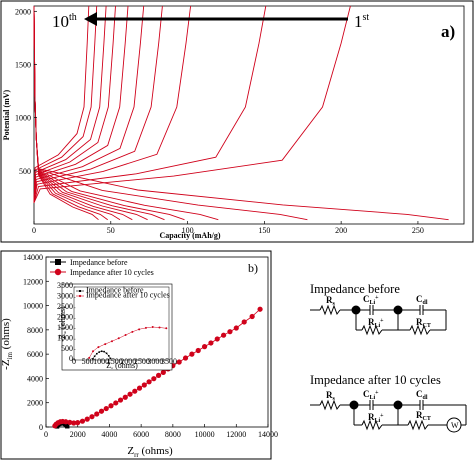 This screenshot has width=474, height=462. I want to click on panel-b-label: b), so click(253, 268).